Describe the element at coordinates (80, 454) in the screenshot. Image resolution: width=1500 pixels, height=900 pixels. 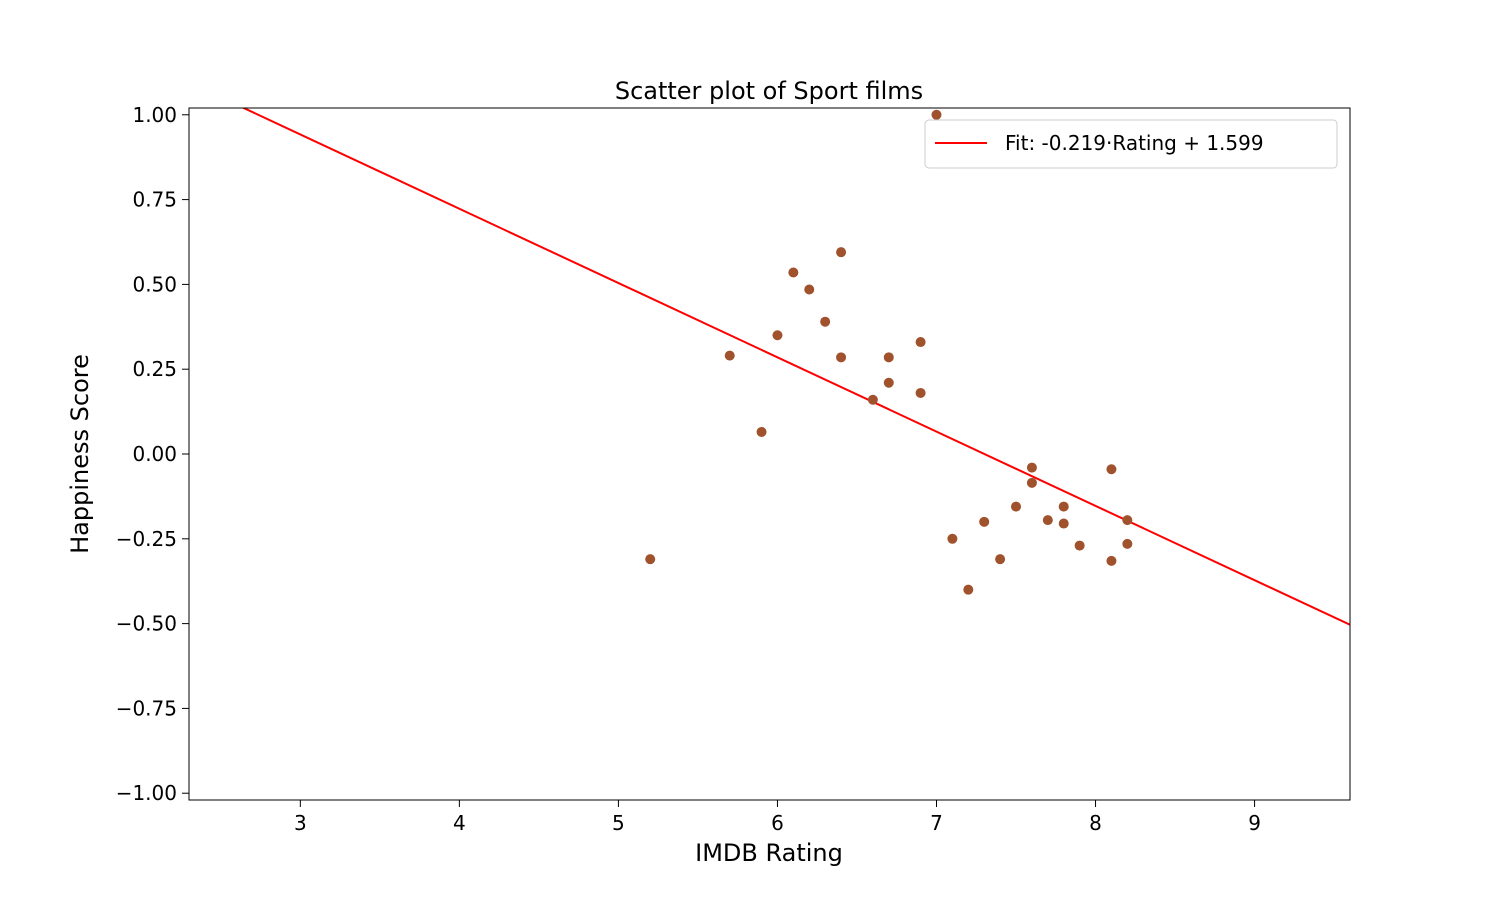
I see `y-axis-label: Happiness Score` at that location.